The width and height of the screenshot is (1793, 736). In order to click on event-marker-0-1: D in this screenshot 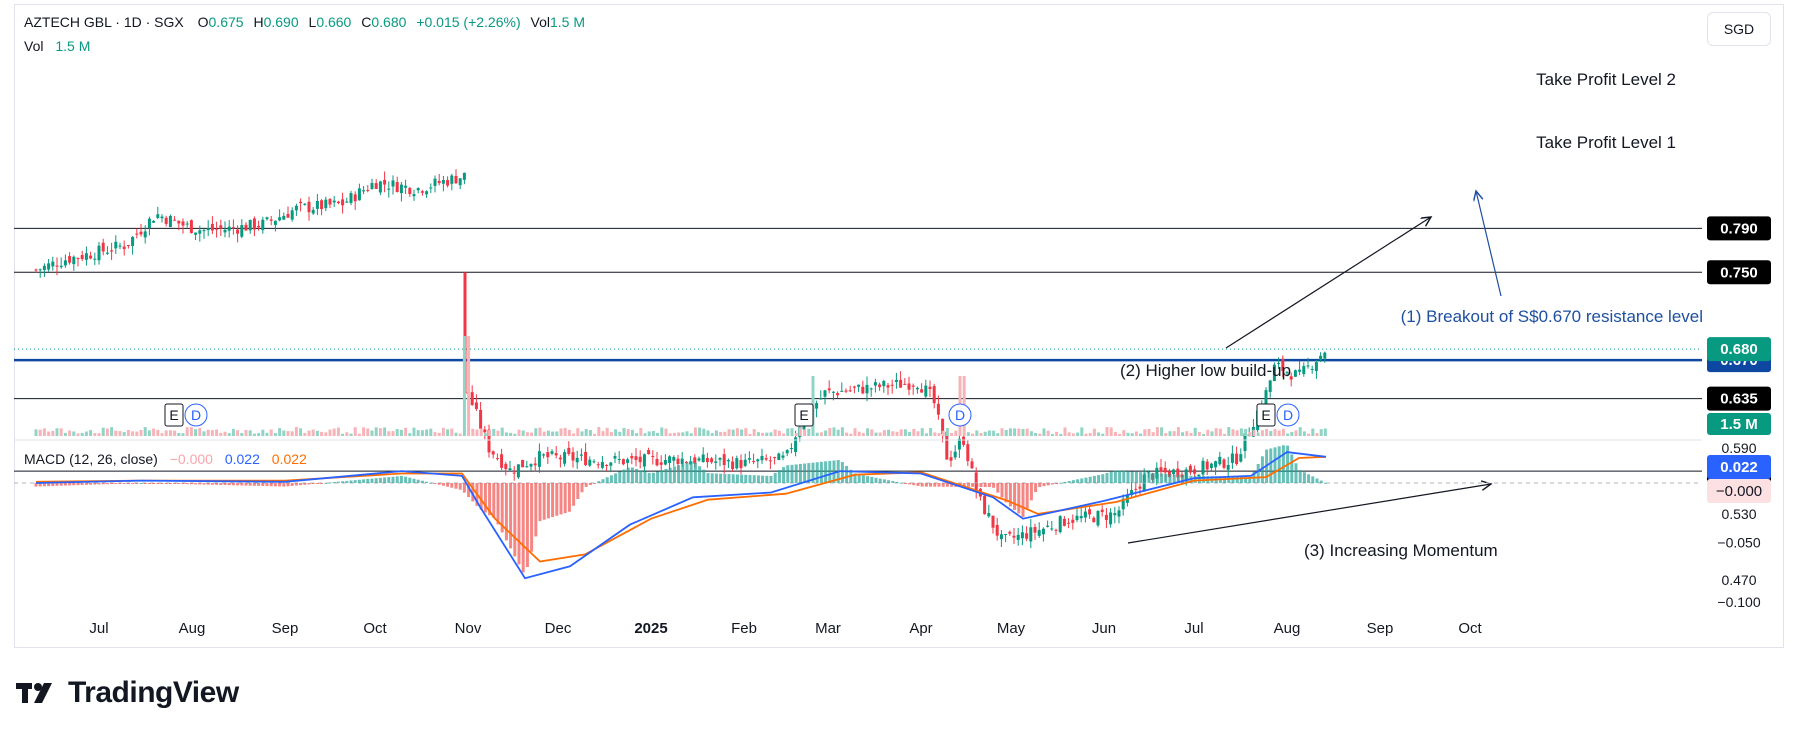, I will do `click(196, 415)`.